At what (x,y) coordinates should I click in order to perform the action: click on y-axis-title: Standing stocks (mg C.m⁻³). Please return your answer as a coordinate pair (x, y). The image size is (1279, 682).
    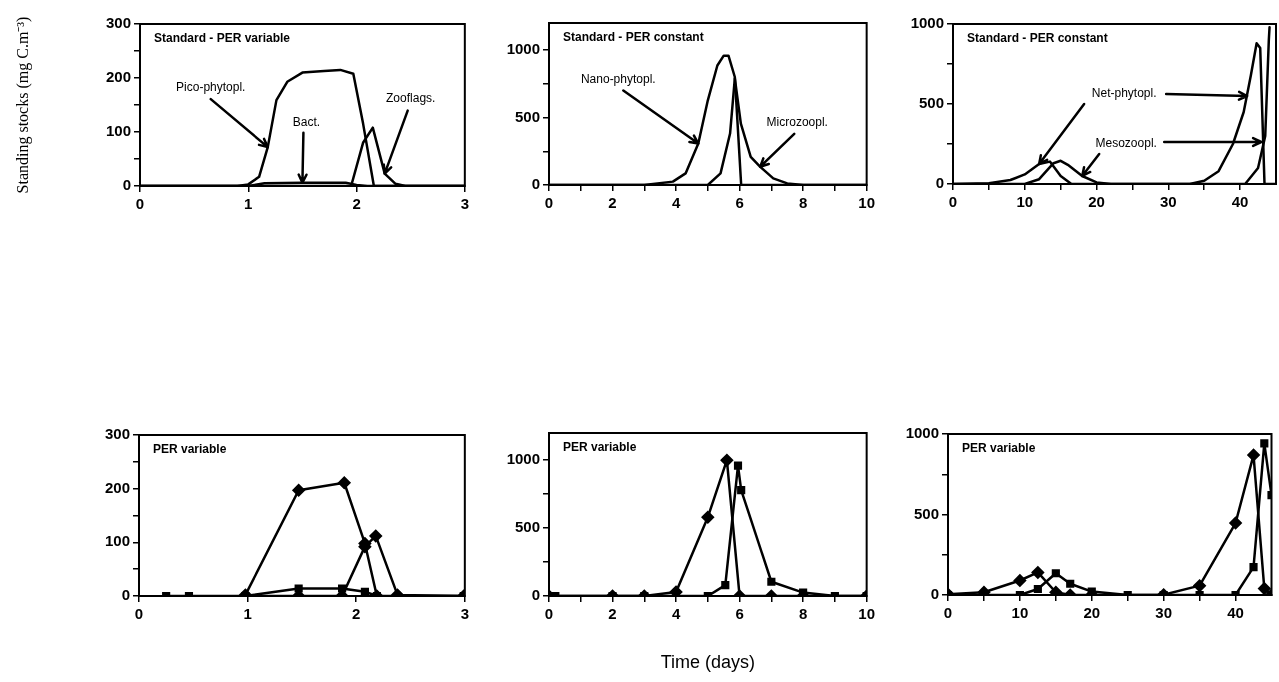
    Looking at the image, I should click on (22, 105).